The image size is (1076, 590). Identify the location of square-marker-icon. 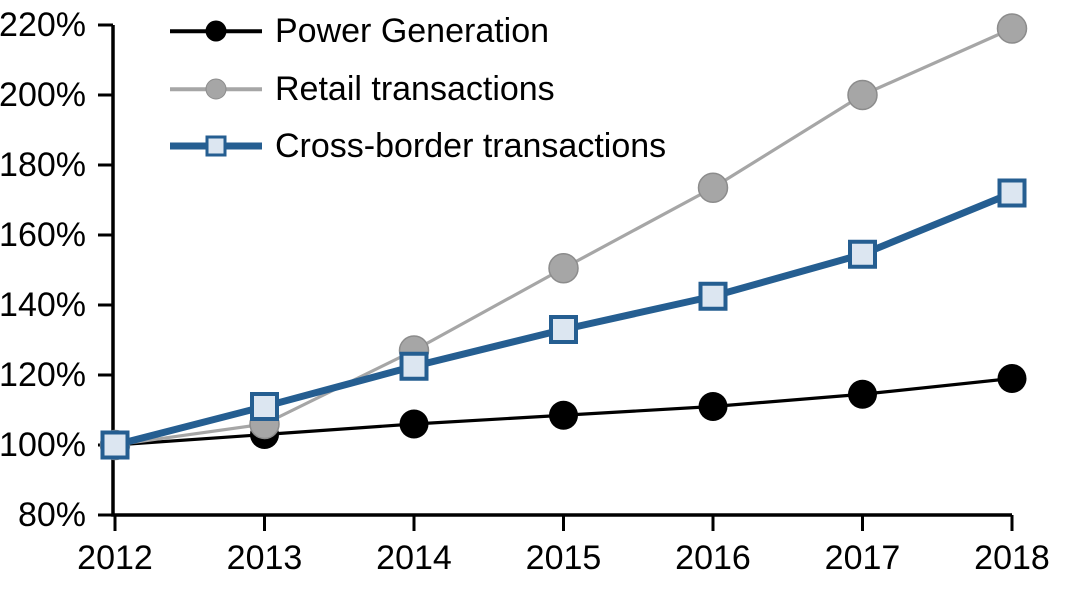
(216, 146).